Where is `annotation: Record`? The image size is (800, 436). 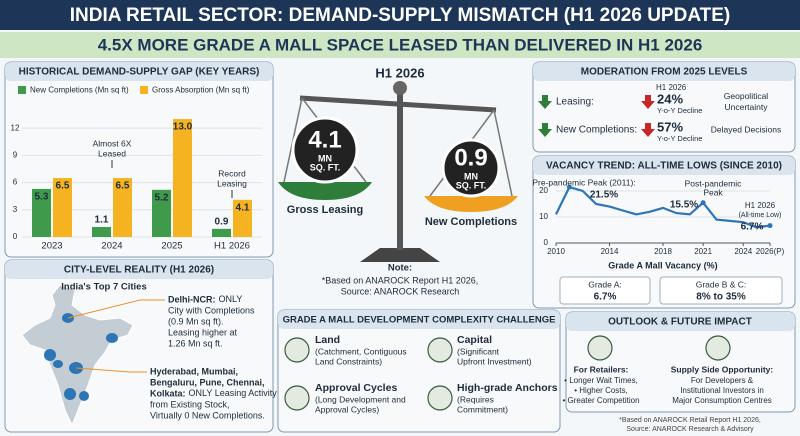
annotation: Record is located at coordinates (232, 173).